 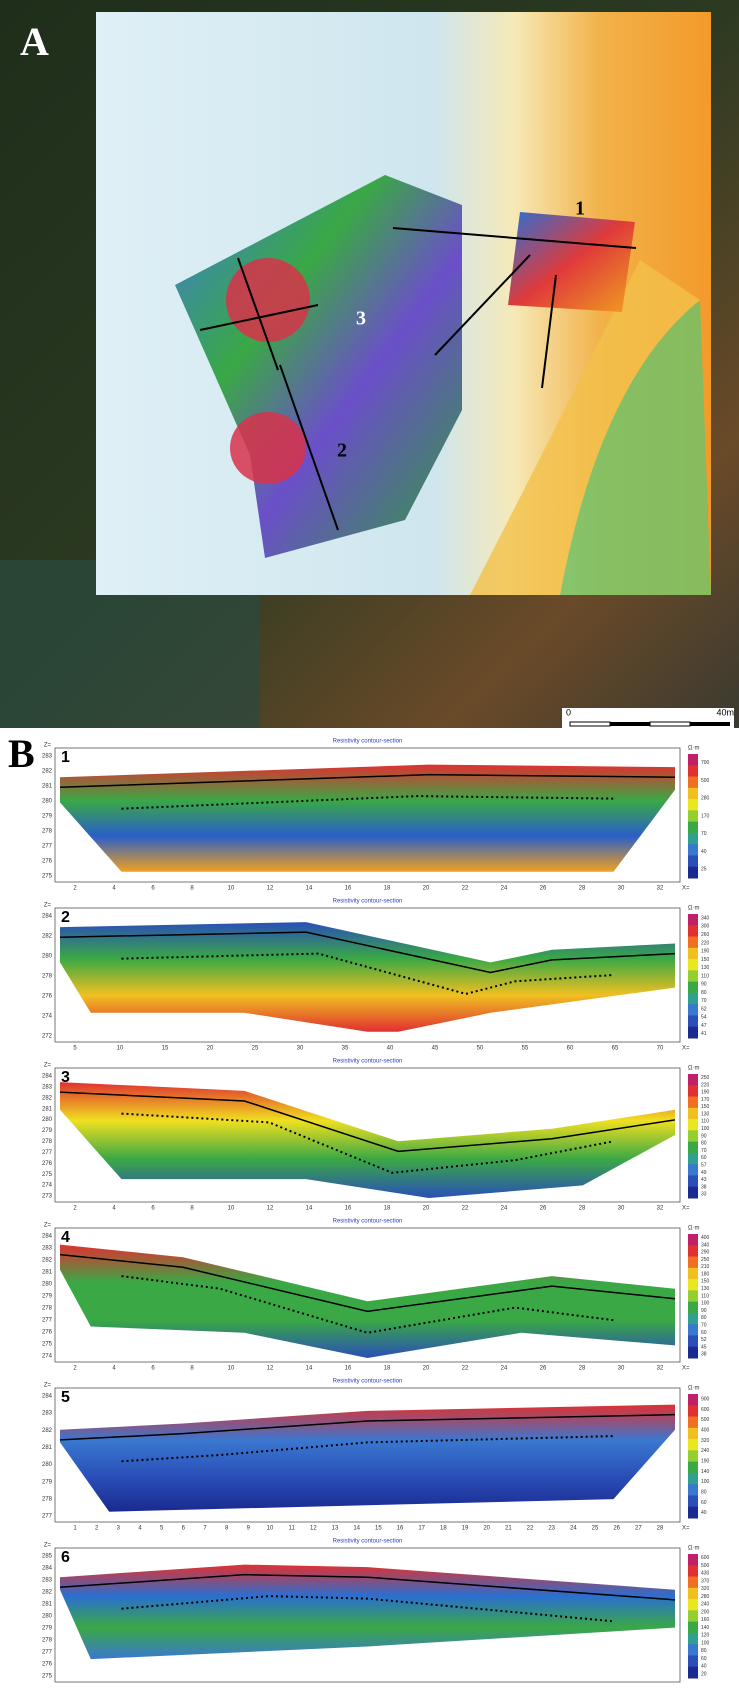 I want to click on scale-bar, so click(x=649, y=724).